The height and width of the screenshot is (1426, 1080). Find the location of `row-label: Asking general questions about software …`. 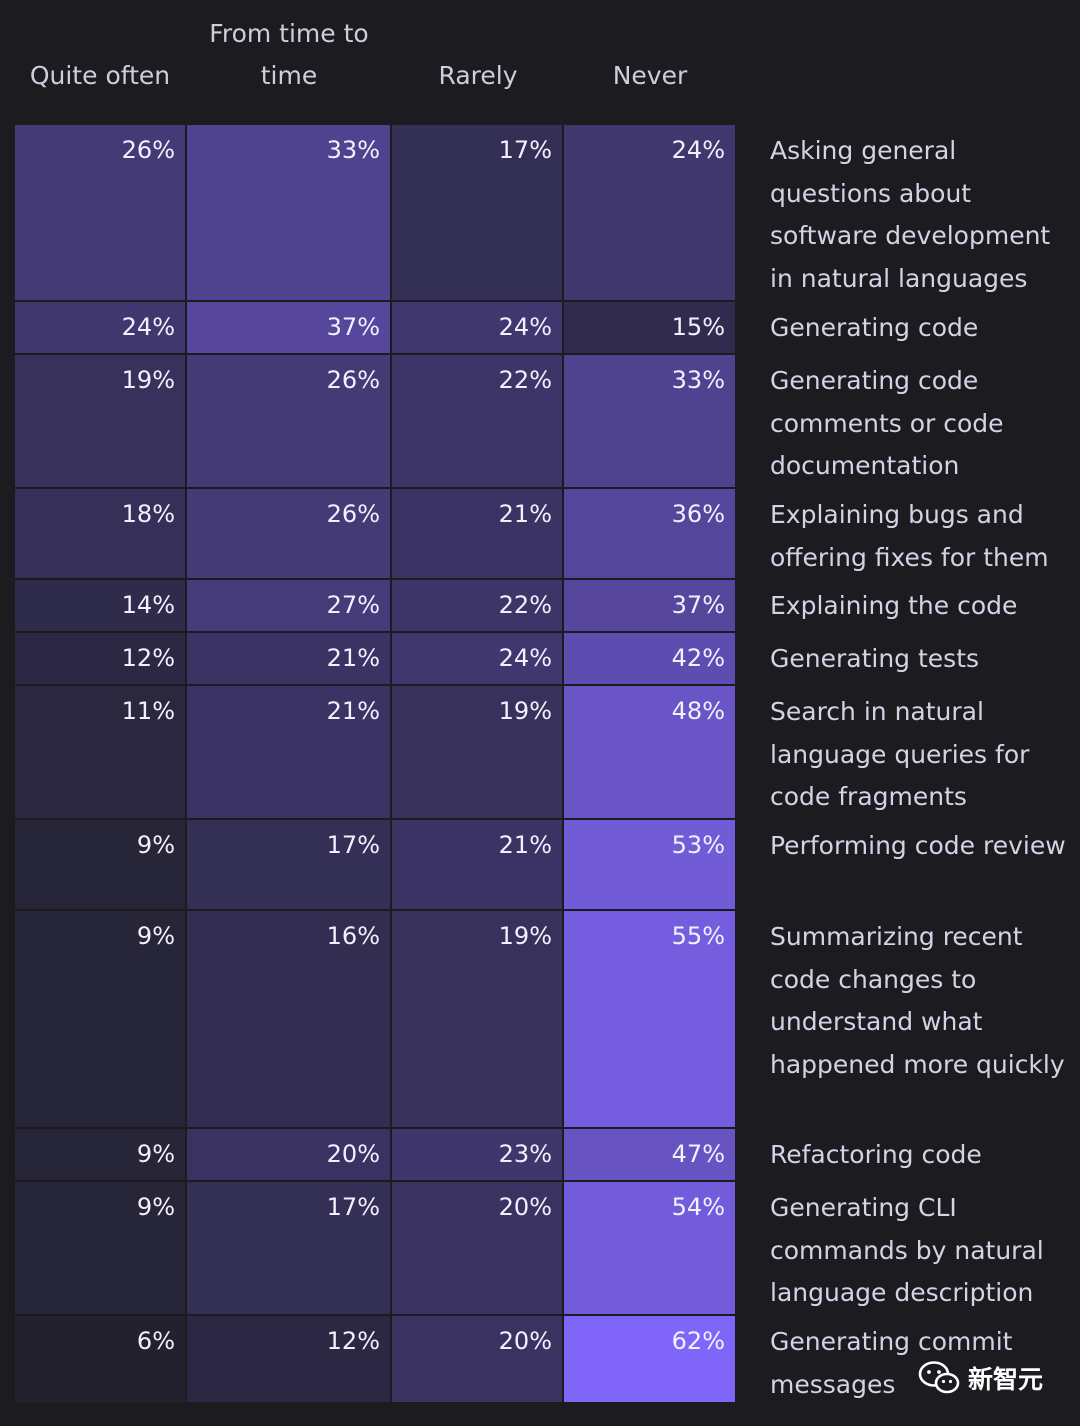

row-label: Asking general questions about software … is located at coordinates (910, 214).